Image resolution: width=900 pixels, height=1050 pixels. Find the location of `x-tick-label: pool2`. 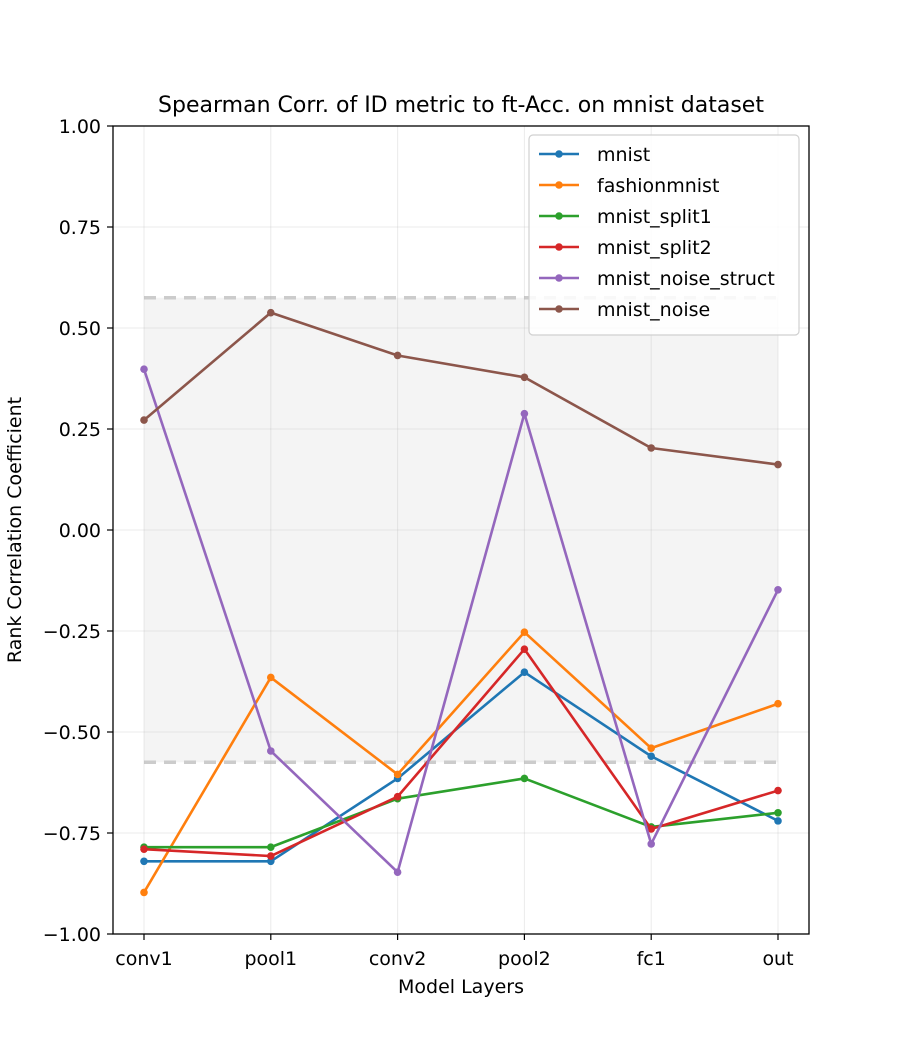

x-tick-label: pool2 is located at coordinates (524, 959).